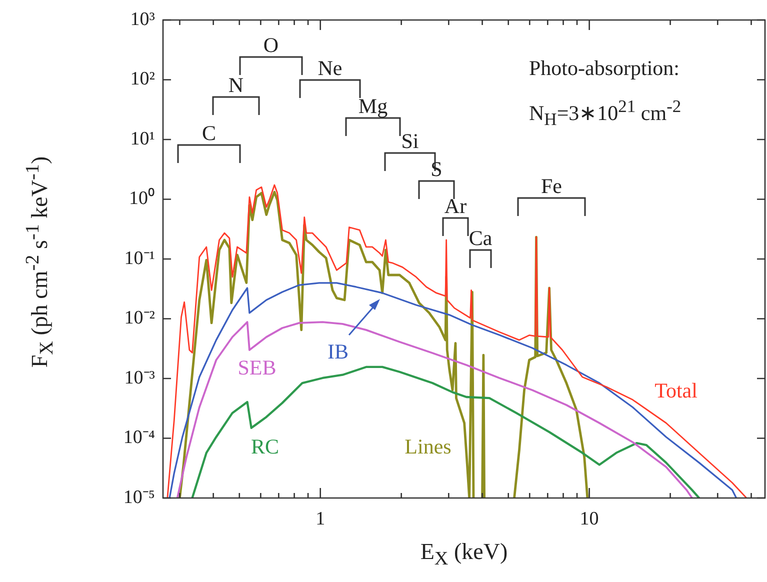 Image resolution: width=767 pixels, height=582 pixels. Describe the element at coordinates (551, 186) in the screenshot. I see `annotation: Fe` at that location.